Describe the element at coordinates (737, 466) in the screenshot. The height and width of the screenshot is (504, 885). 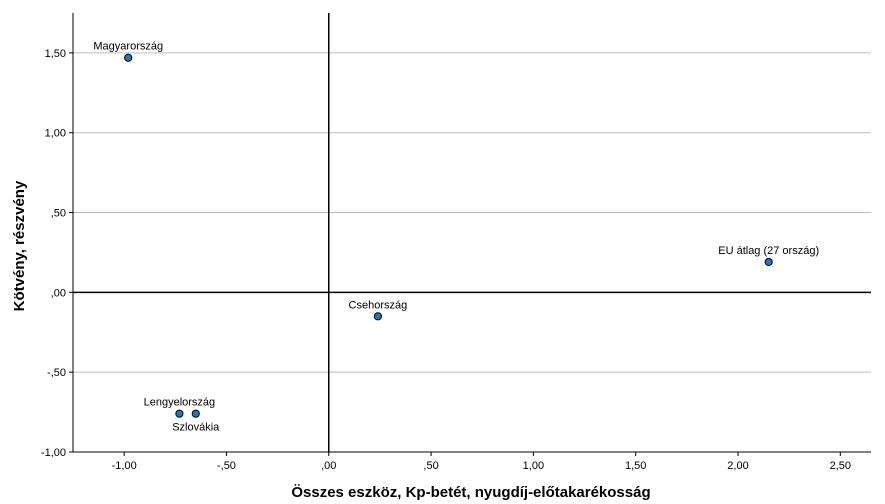
I see `x-tick-label-6: 2,00` at that location.